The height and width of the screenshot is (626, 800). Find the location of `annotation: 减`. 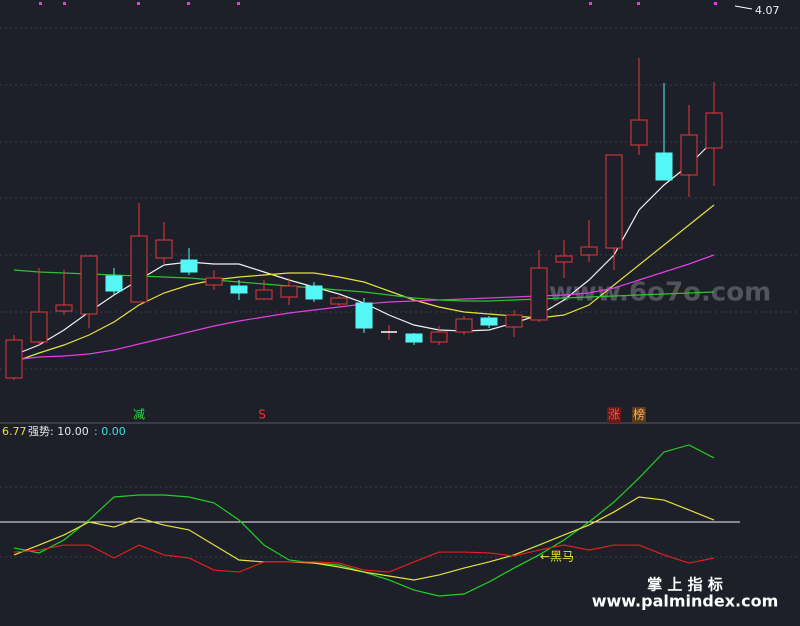

annotation: 减 is located at coordinates (139, 415).